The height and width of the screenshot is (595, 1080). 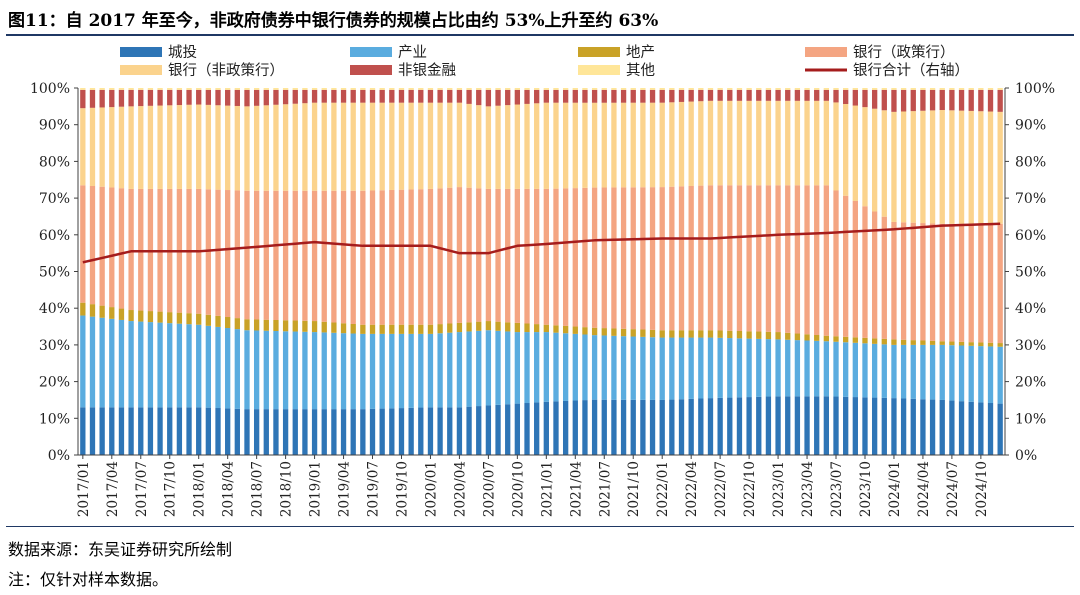 I want to click on x-tick-label: 2018/01, so click(x=200, y=489).